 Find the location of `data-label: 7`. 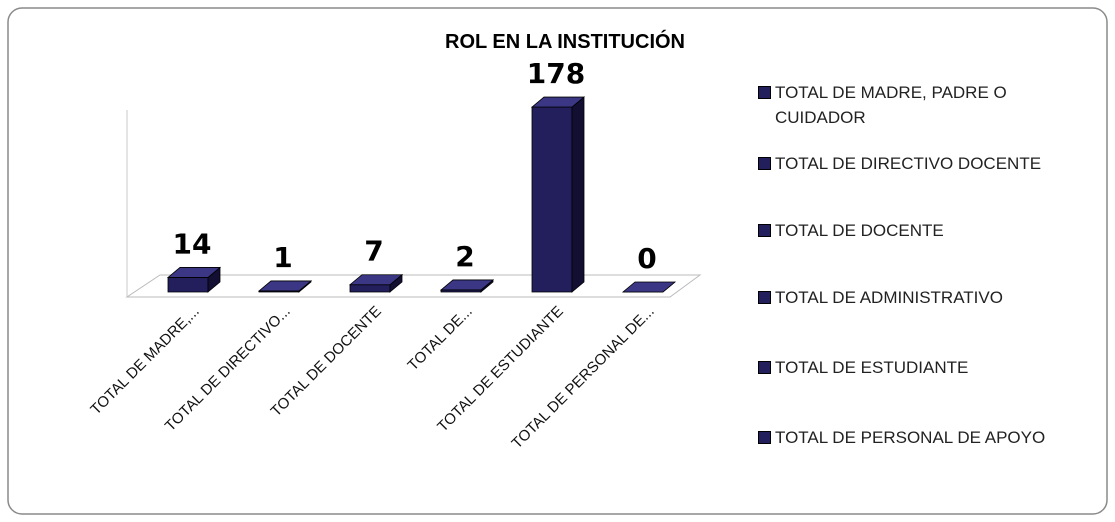

data-label: 7 is located at coordinates (373, 251).